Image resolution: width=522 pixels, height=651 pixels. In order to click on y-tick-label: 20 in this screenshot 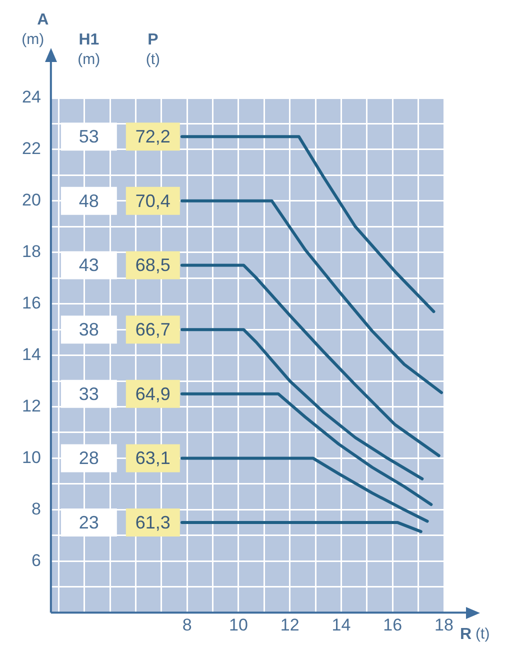, I will do `click(31, 200)`.